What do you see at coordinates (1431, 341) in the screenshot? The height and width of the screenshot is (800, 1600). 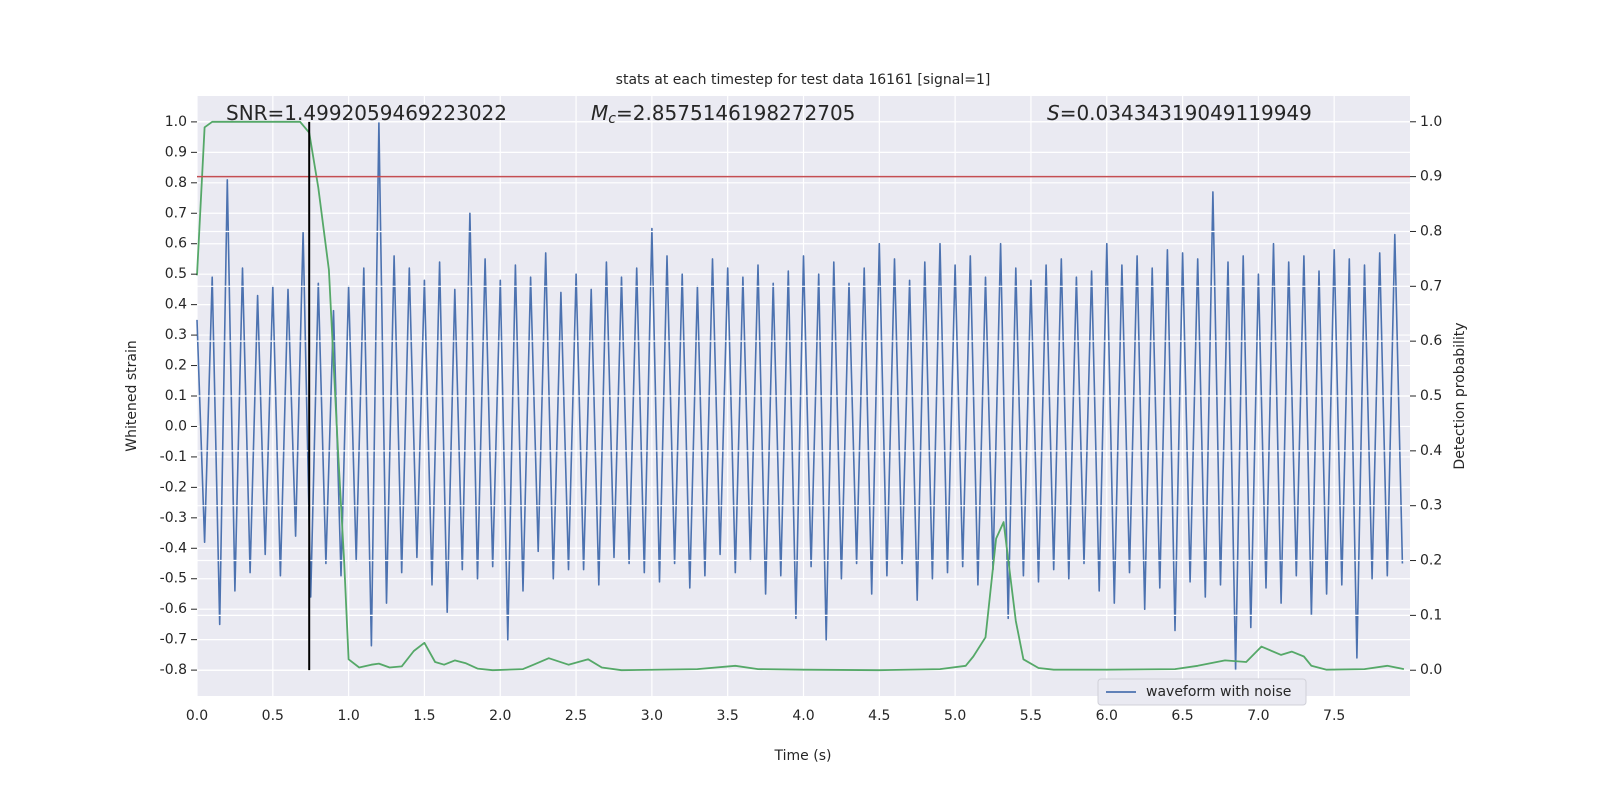 I see `y2-tick-label: 0.6` at bounding box center [1431, 341].